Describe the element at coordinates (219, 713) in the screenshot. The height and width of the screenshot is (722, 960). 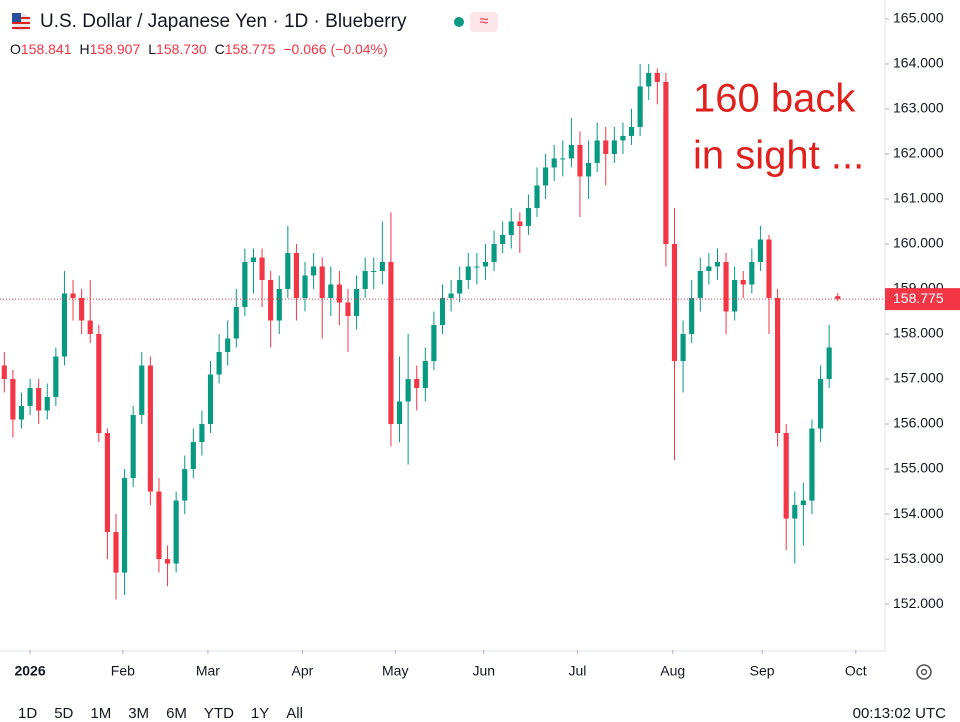
I see `range-button: YTD` at that location.